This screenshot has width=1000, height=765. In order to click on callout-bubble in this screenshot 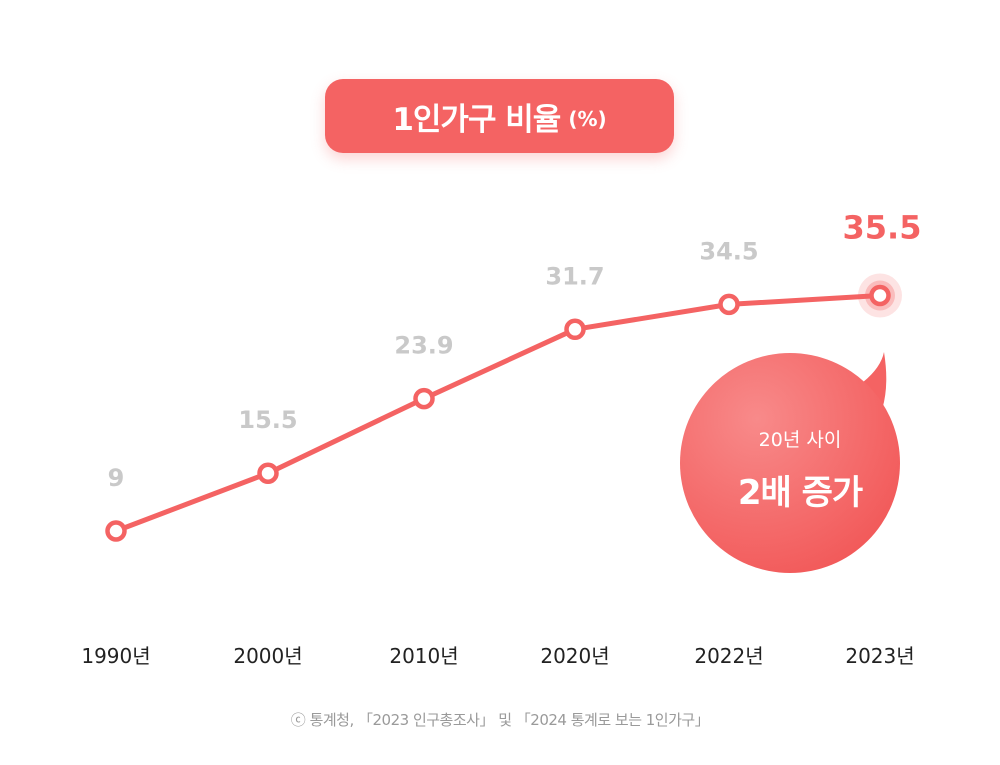, I will do `click(790, 462)`.